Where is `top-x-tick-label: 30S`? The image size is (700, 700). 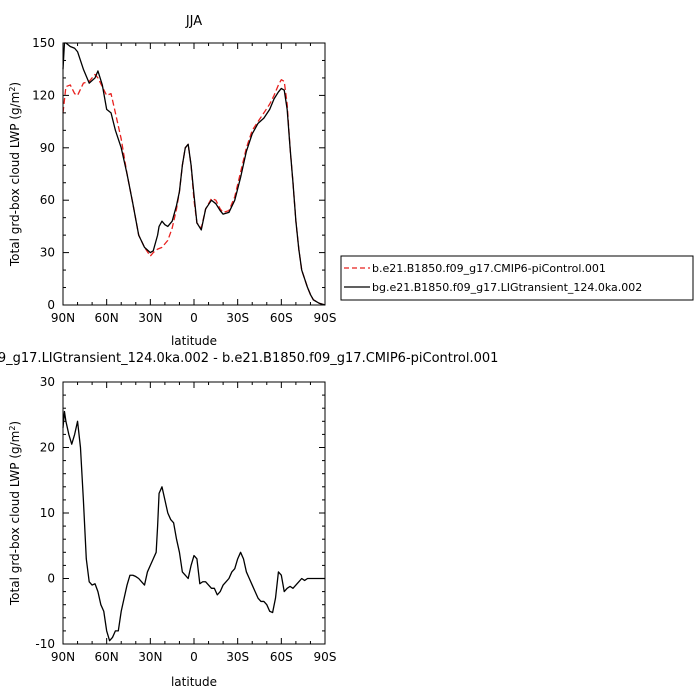 top-x-tick-label: 30S is located at coordinates (237, 318).